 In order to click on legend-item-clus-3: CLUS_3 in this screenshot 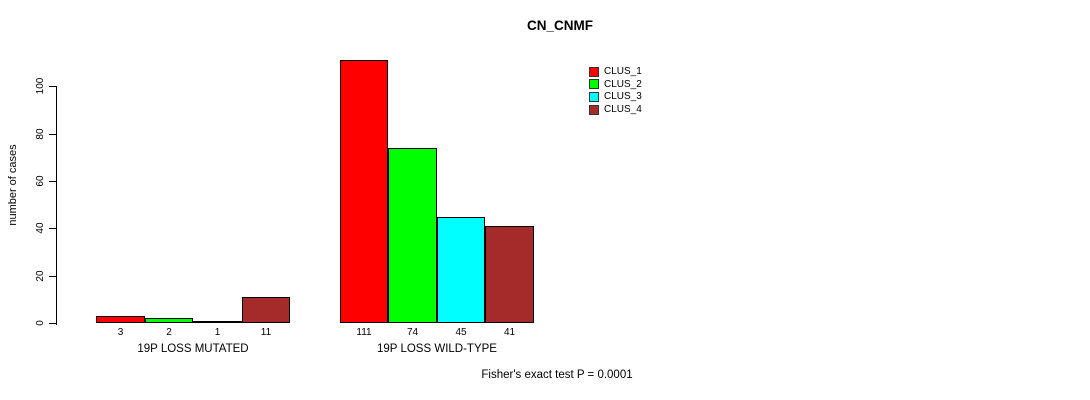, I will do `click(615, 96)`.